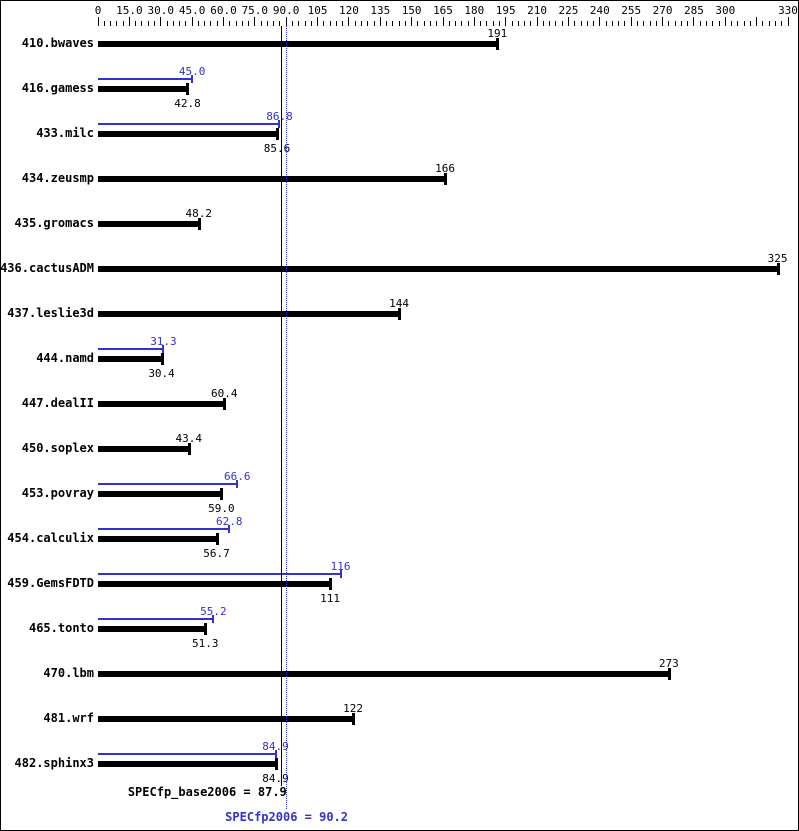 The image size is (799, 831). I want to click on base-result-summary: SPECfp_base2006 = 87.9, so click(207, 792).